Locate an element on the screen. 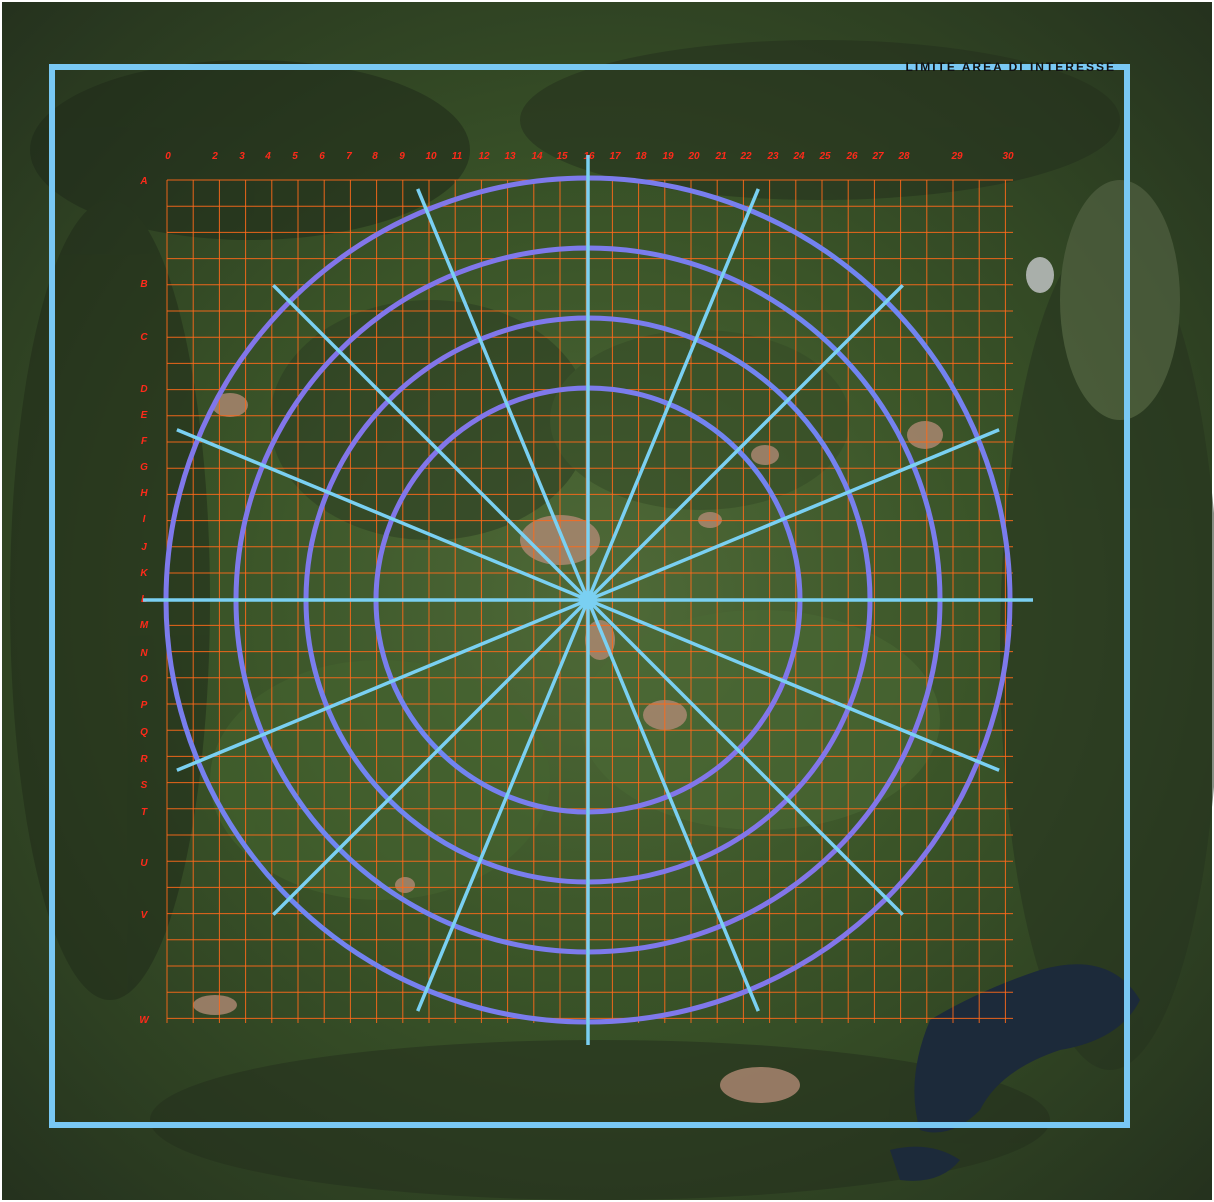 This screenshot has height=1202, width=1214. grid-column-label: 18 is located at coordinates (641, 156).